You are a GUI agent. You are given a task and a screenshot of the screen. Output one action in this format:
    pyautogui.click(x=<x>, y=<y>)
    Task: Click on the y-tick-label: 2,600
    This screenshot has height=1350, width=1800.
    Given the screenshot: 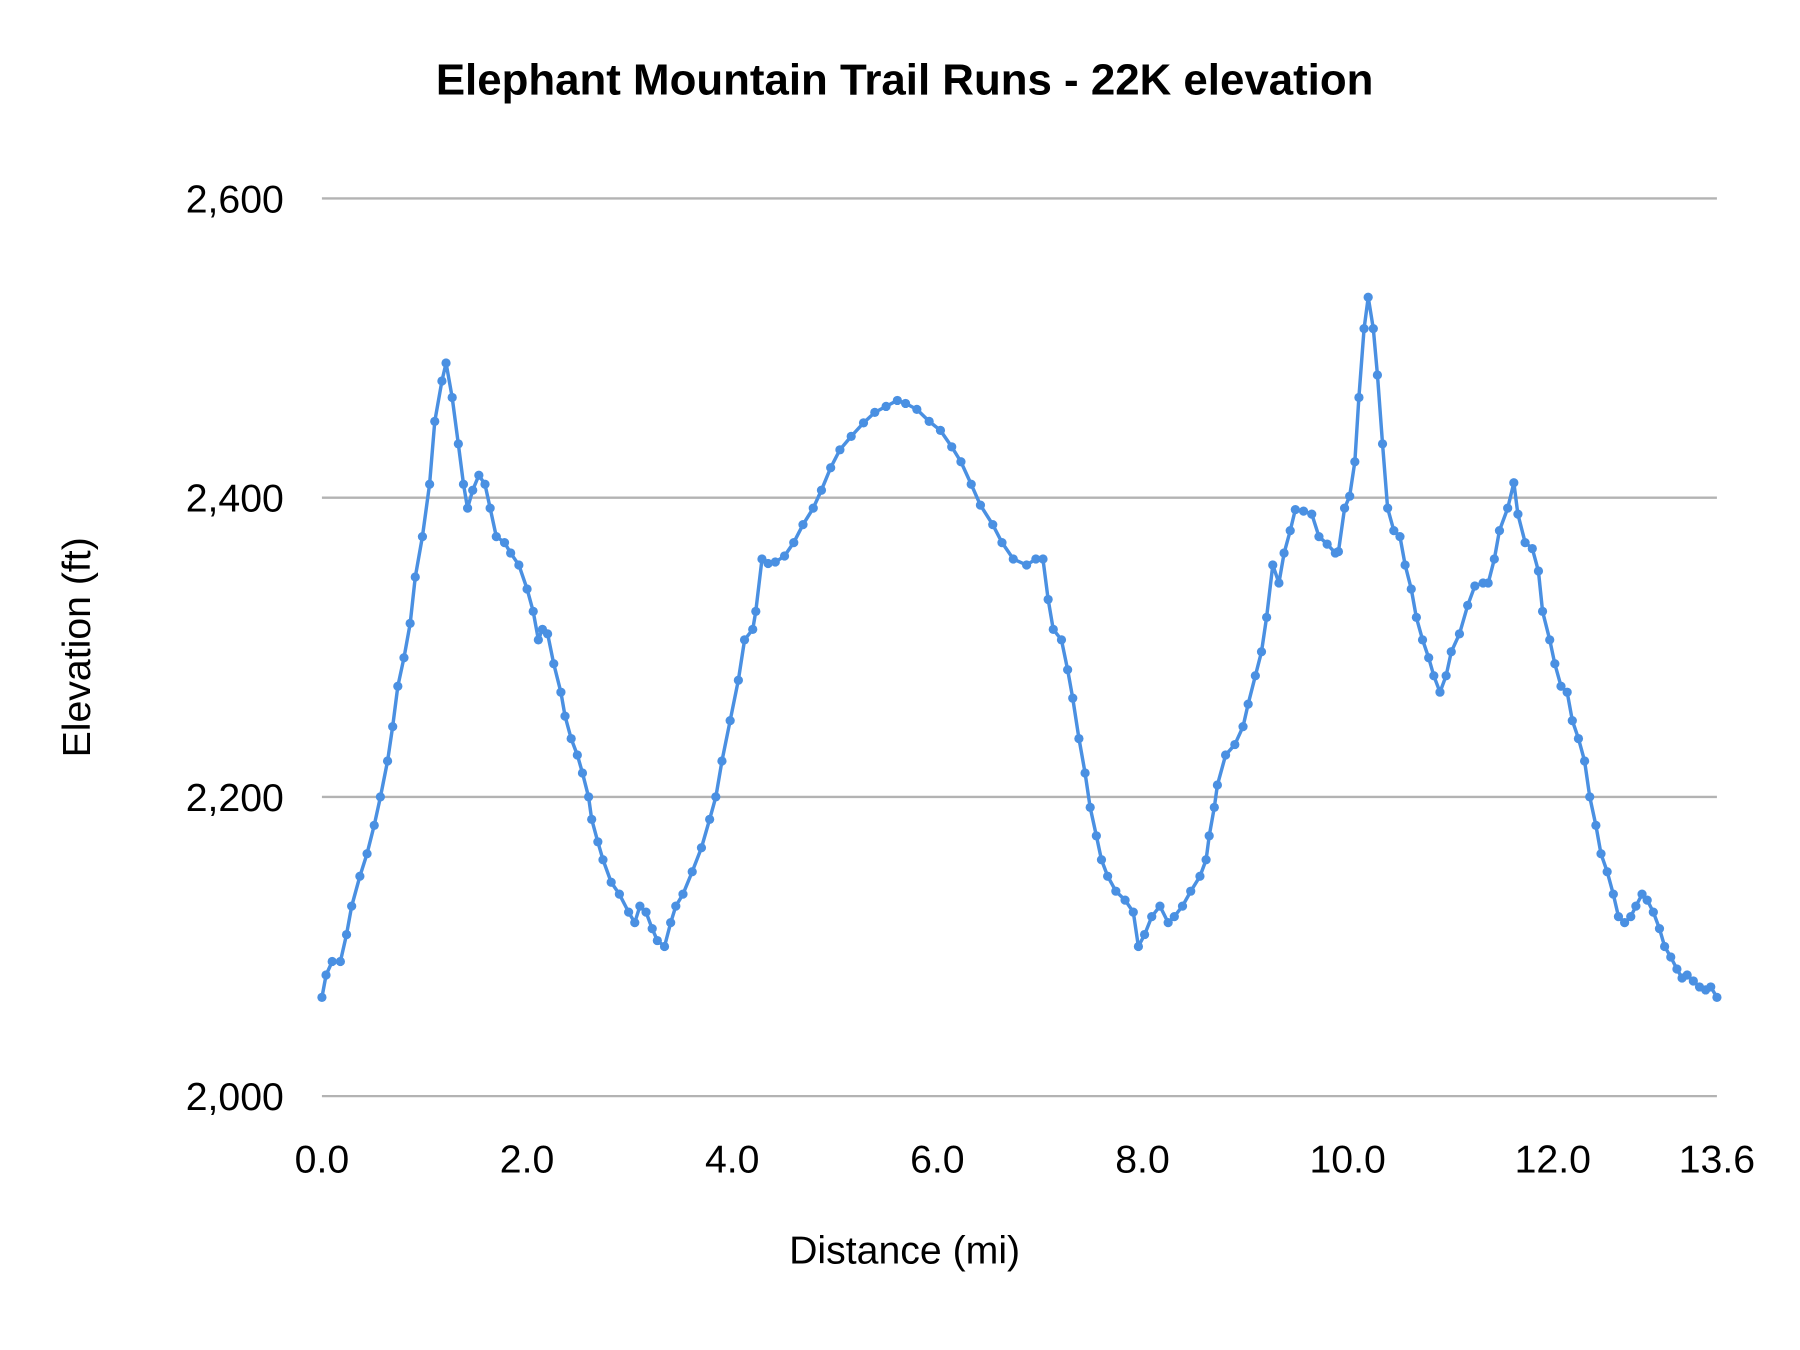 What is the action you would take?
    pyautogui.click(x=235, y=199)
    